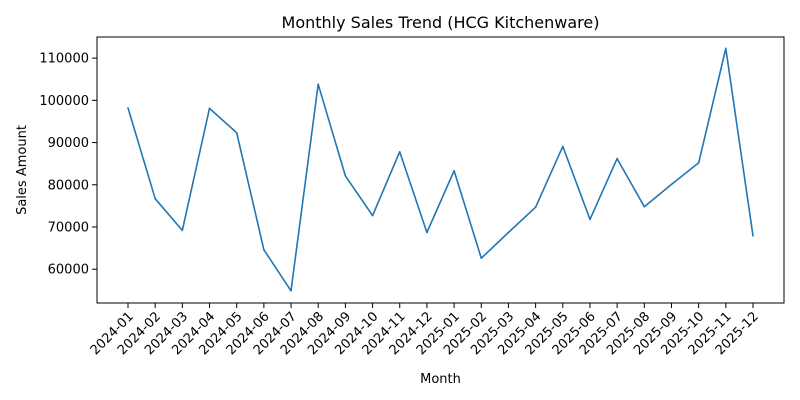 This screenshot has width=800, height=400. Describe the element at coordinates (64, 59) in the screenshot. I see `y-tick-label: 110000` at that location.